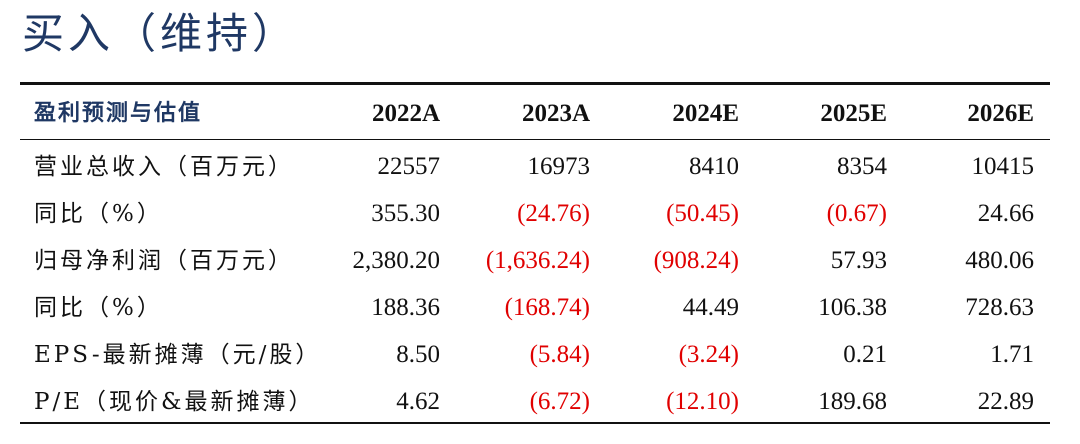 The image size is (1080, 444). Describe the element at coordinates (405, 113) in the screenshot. I see `header-year-2022a: 2022A` at that location.